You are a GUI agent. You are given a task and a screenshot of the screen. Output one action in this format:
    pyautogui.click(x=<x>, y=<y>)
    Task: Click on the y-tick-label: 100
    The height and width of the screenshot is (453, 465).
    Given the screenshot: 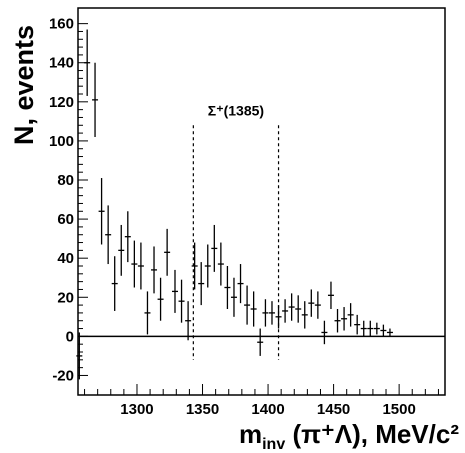 What is the action you would take?
    pyautogui.click(x=61, y=141)
    